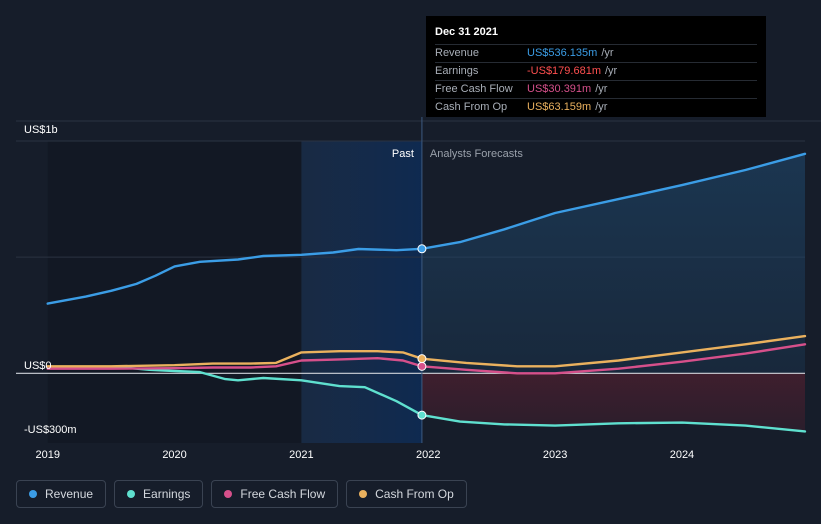  I want to click on tooltip-row-earnings: Earnings -US$179.681m /yr, so click(596, 71).